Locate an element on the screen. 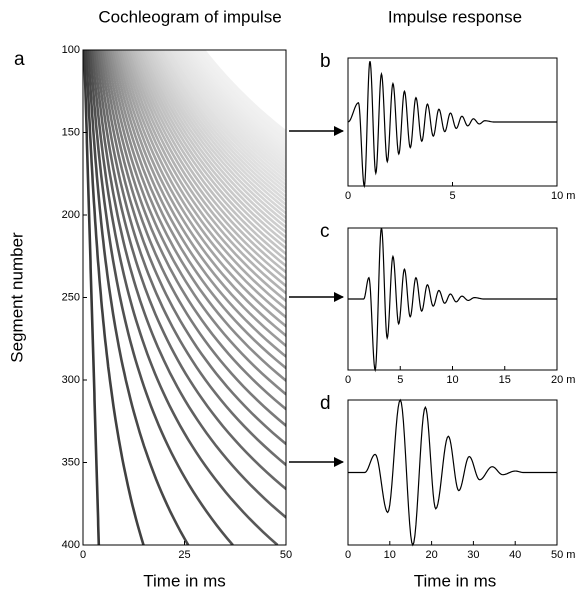  panel-label: b is located at coordinates (325, 61).